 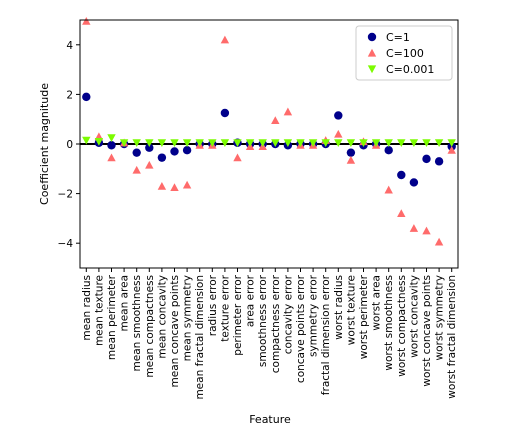 I want to click on x-tick-label: mean symmetry, so click(x=188, y=318).